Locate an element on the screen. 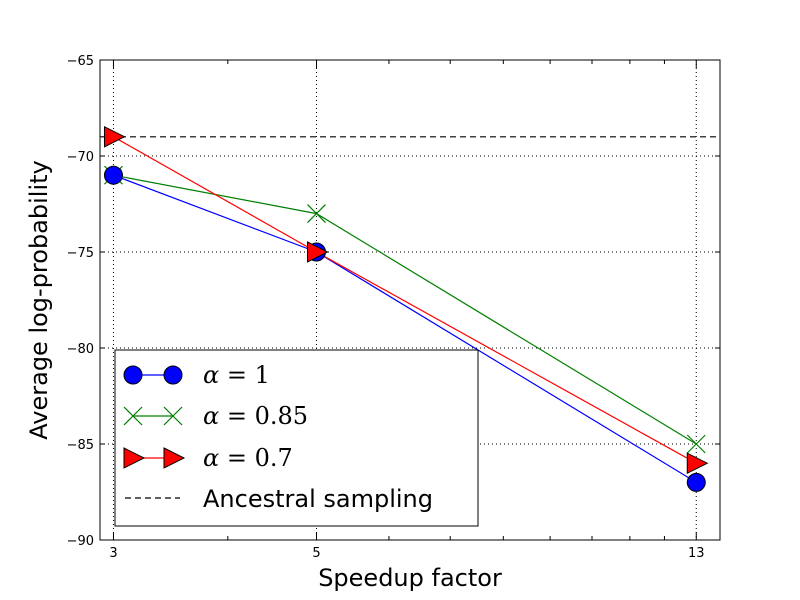 The image size is (800, 600). legend-label-1: α = 1 is located at coordinates (236, 375).